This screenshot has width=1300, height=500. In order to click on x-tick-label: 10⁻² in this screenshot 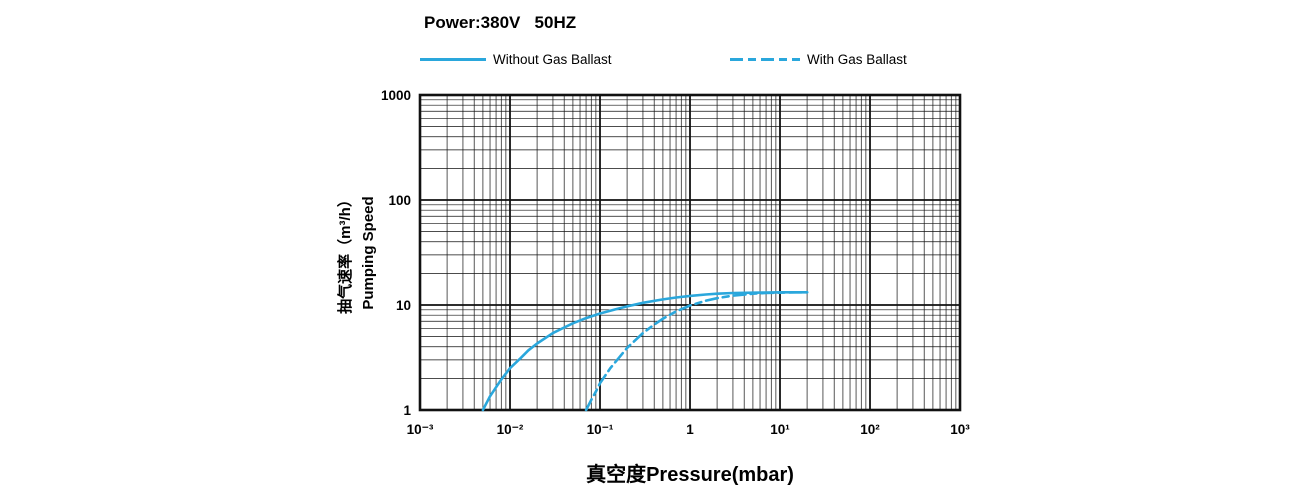, I will do `click(510, 429)`.